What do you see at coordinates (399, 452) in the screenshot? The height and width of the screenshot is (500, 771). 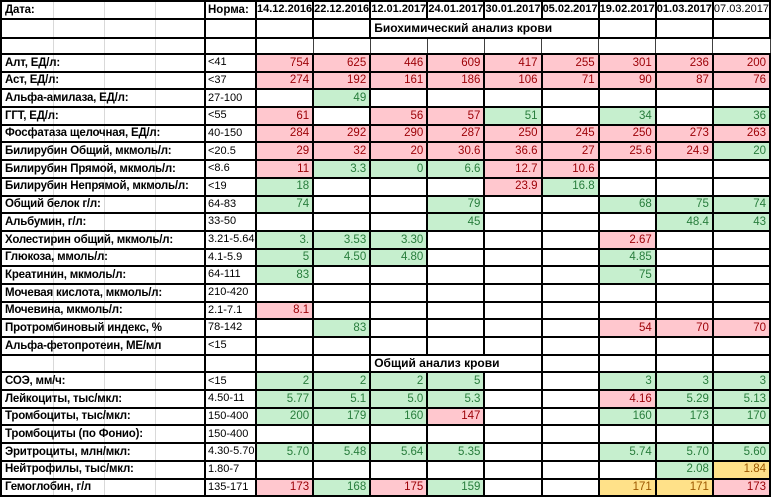 I see `cell-r24-c2: 5.64` at bounding box center [399, 452].